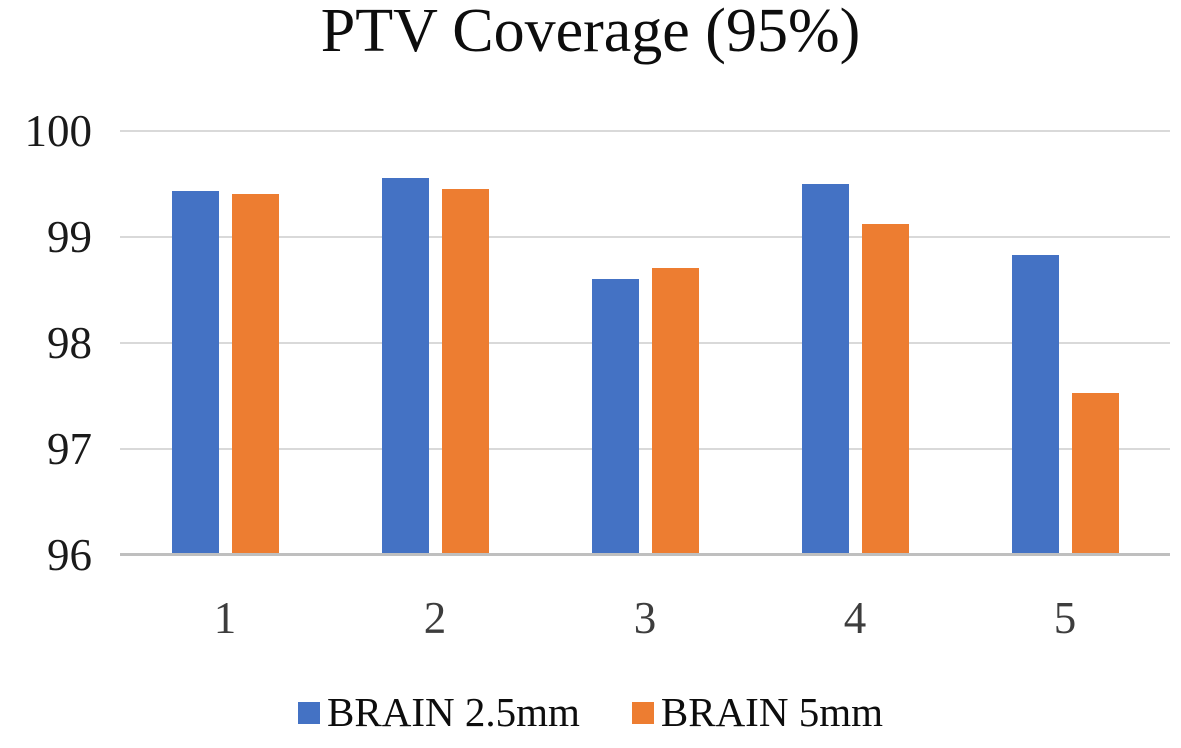 This screenshot has width=1181, height=748. Describe the element at coordinates (825, 369) in the screenshot. I see `bar-brain-2.5mm-cat4` at that location.